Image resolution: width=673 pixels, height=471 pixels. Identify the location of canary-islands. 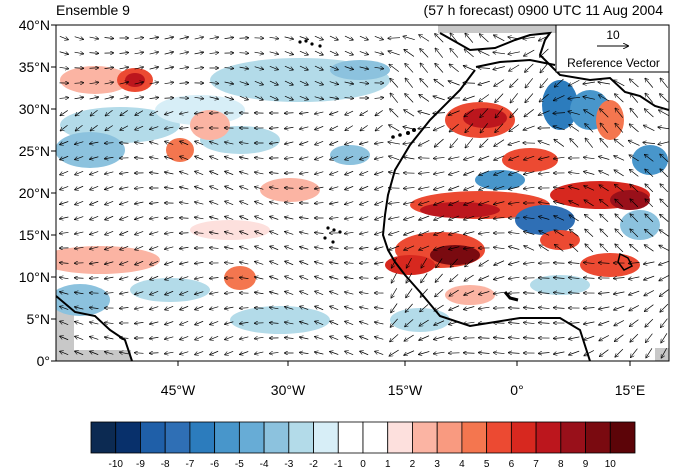
(403, 133).